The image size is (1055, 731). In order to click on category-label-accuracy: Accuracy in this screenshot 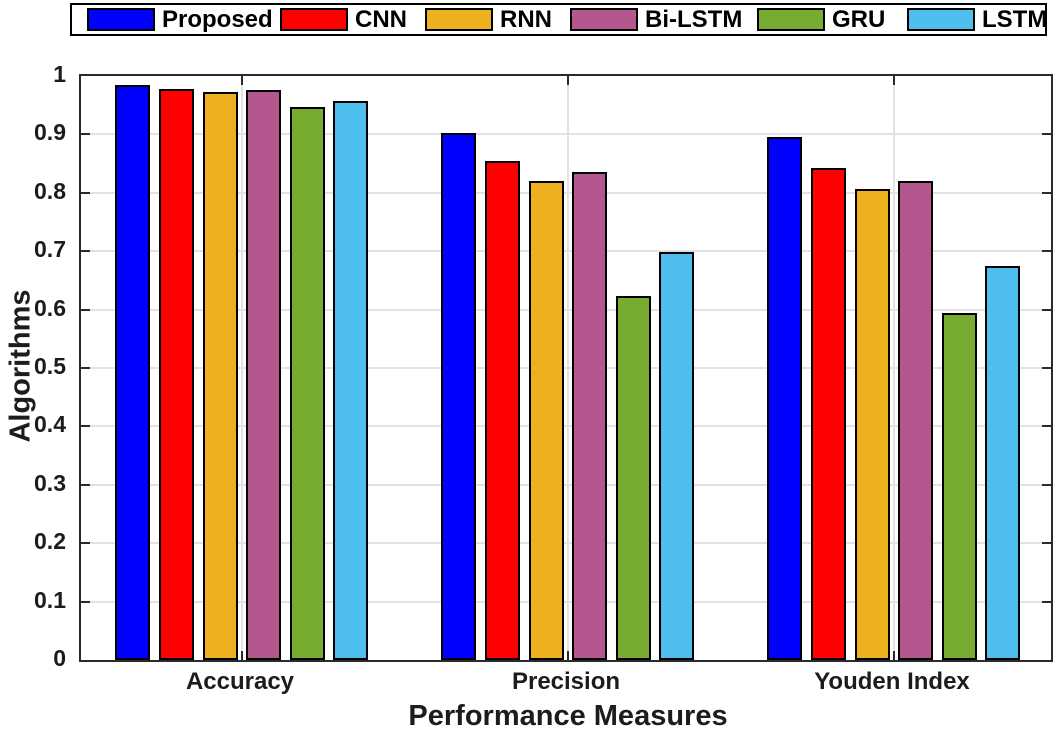, I will do `click(240, 681)`.